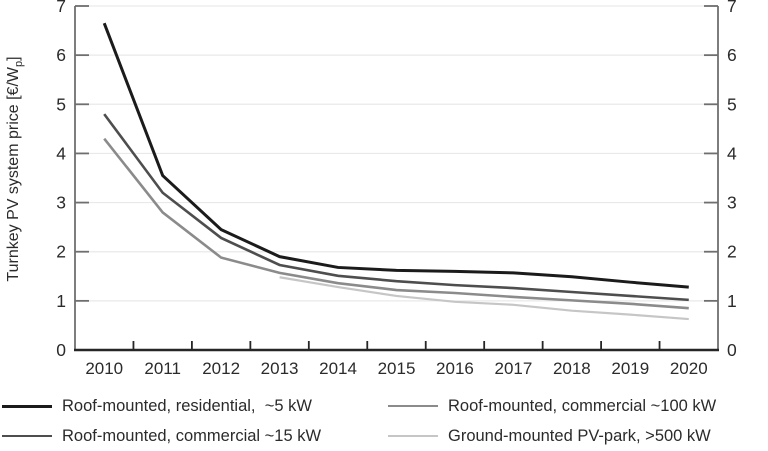 The image size is (768, 451). I want to click on y-tick-label-right-4: 4, so click(732, 153).